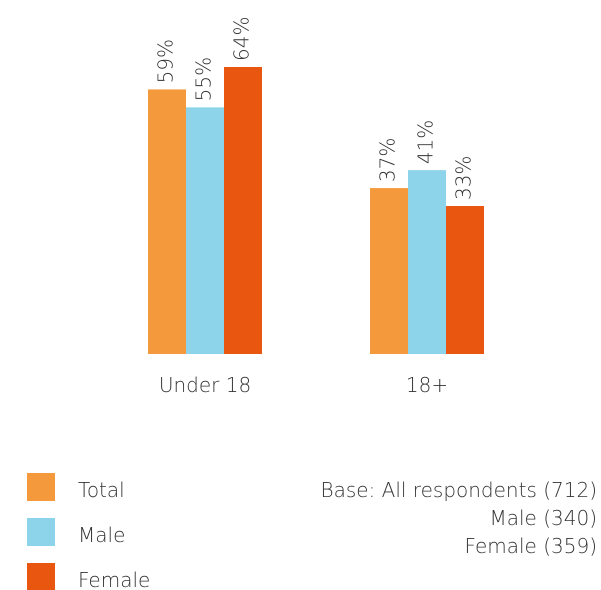 The width and height of the screenshot is (601, 590). I want to click on note: Female (359), so click(531, 546).